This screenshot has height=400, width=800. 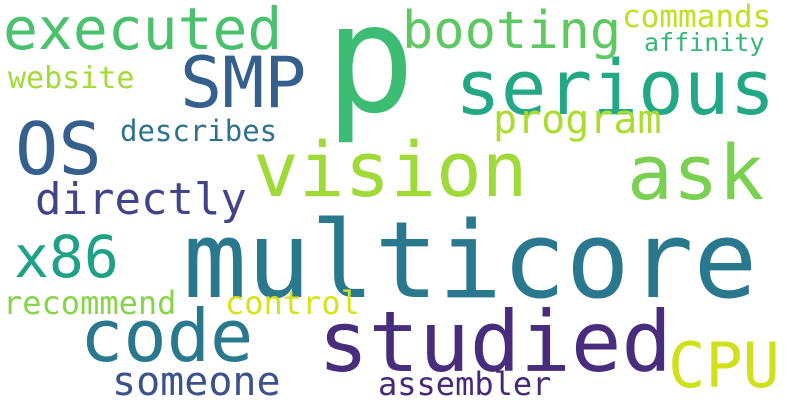 What do you see at coordinates (90, 303) in the screenshot?
I see `word-recommend: recommend` at bounding box center [90, 303].